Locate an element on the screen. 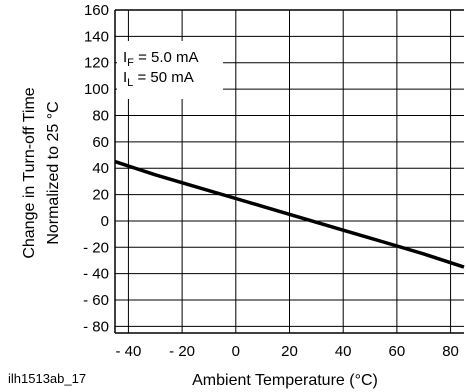  annotation-line-1: IF = 5.0 mA is located at coordinates (161, 59).